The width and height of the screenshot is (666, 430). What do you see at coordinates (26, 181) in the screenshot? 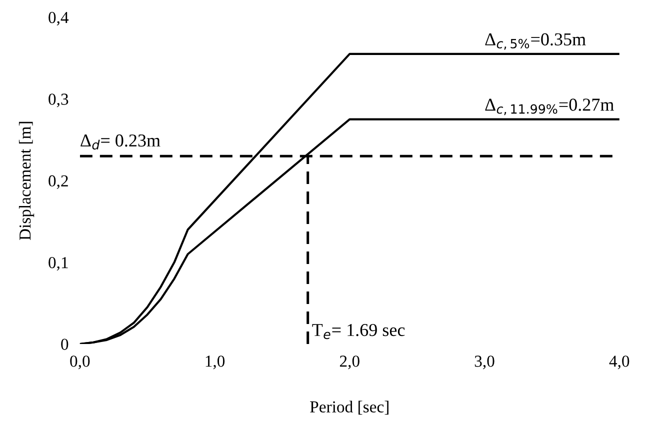
I see `y-axis-title: Displacement [m]` at bounding box center [26, 181].